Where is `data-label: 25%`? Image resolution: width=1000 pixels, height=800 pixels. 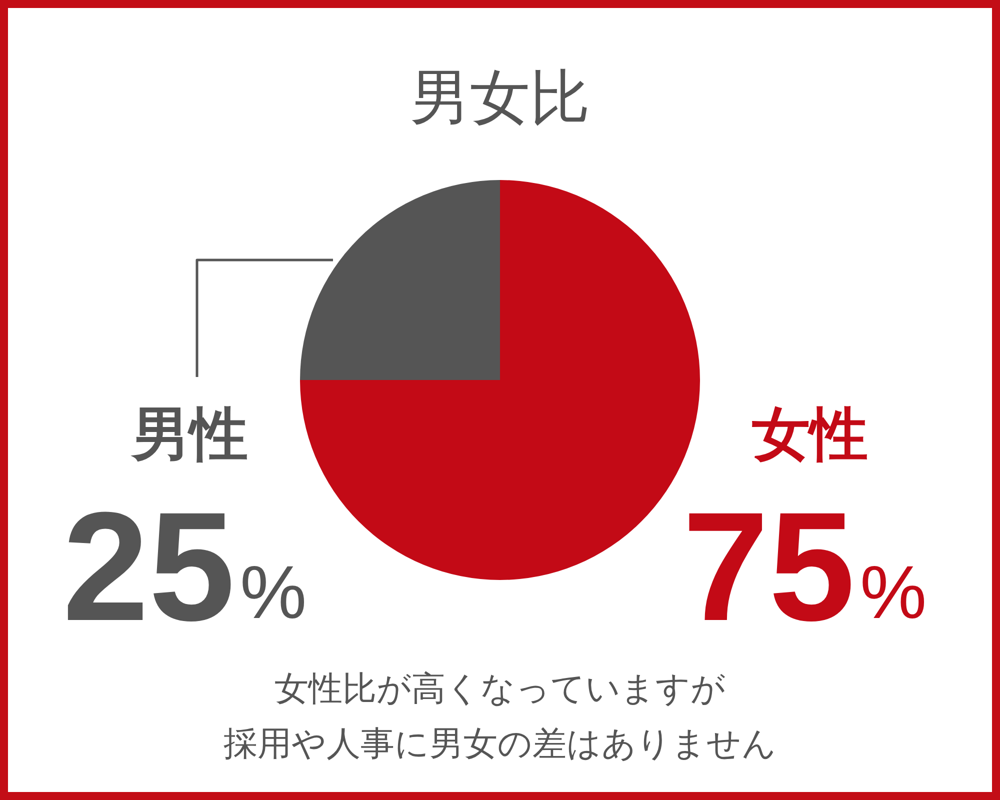 data-label: 25% is located at coordinates (184, 566).